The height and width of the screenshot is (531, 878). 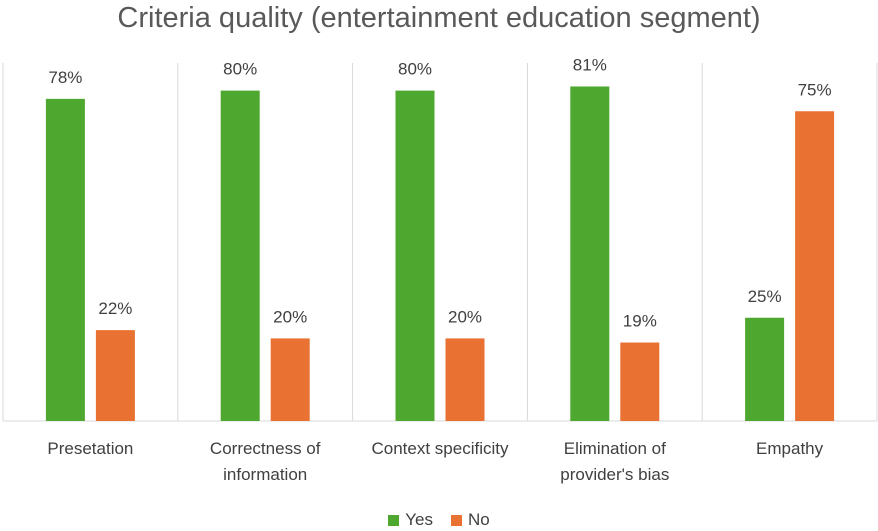 I want to click on data-label-no-1: 20%, so click(x=290, y=316).